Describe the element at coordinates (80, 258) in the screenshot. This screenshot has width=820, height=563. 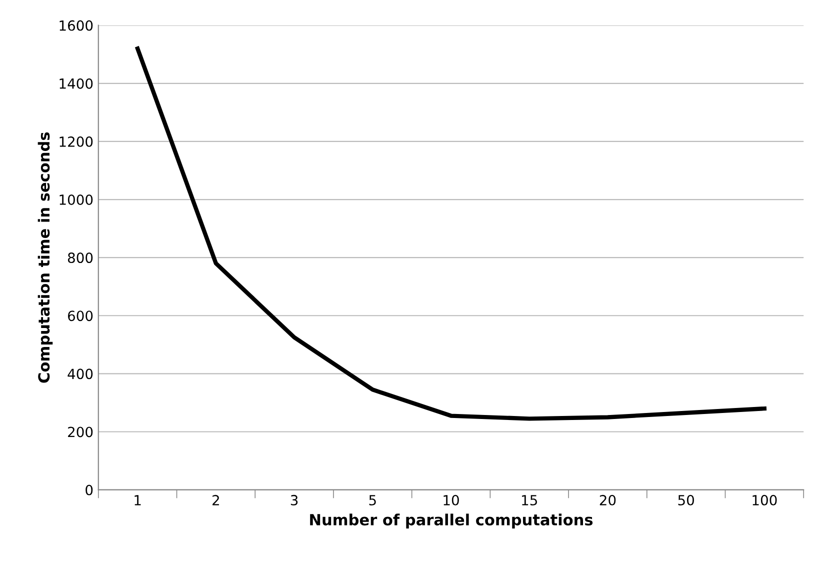
I see `y-tick-label: 800` at that location.